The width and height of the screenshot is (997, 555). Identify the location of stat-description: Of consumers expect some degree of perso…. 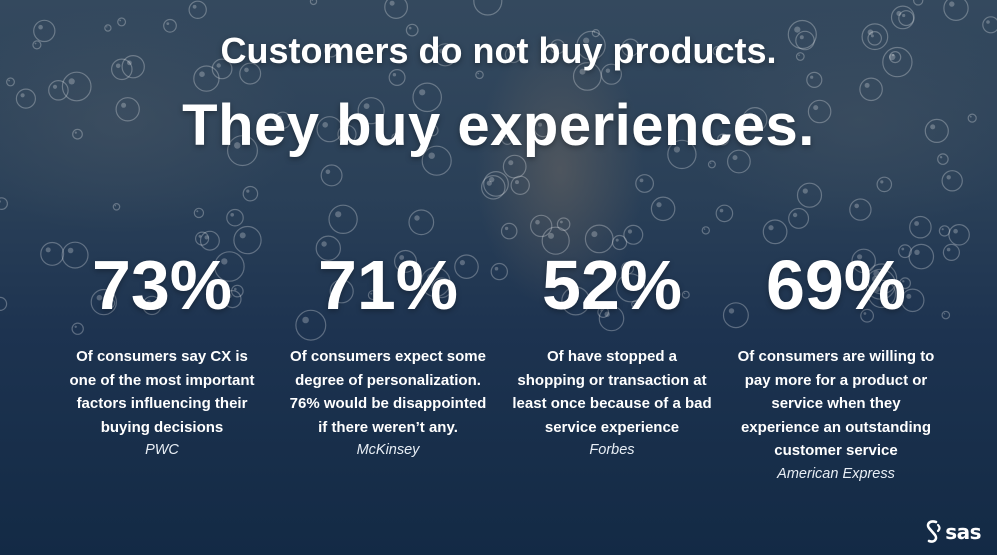
(388, 392).